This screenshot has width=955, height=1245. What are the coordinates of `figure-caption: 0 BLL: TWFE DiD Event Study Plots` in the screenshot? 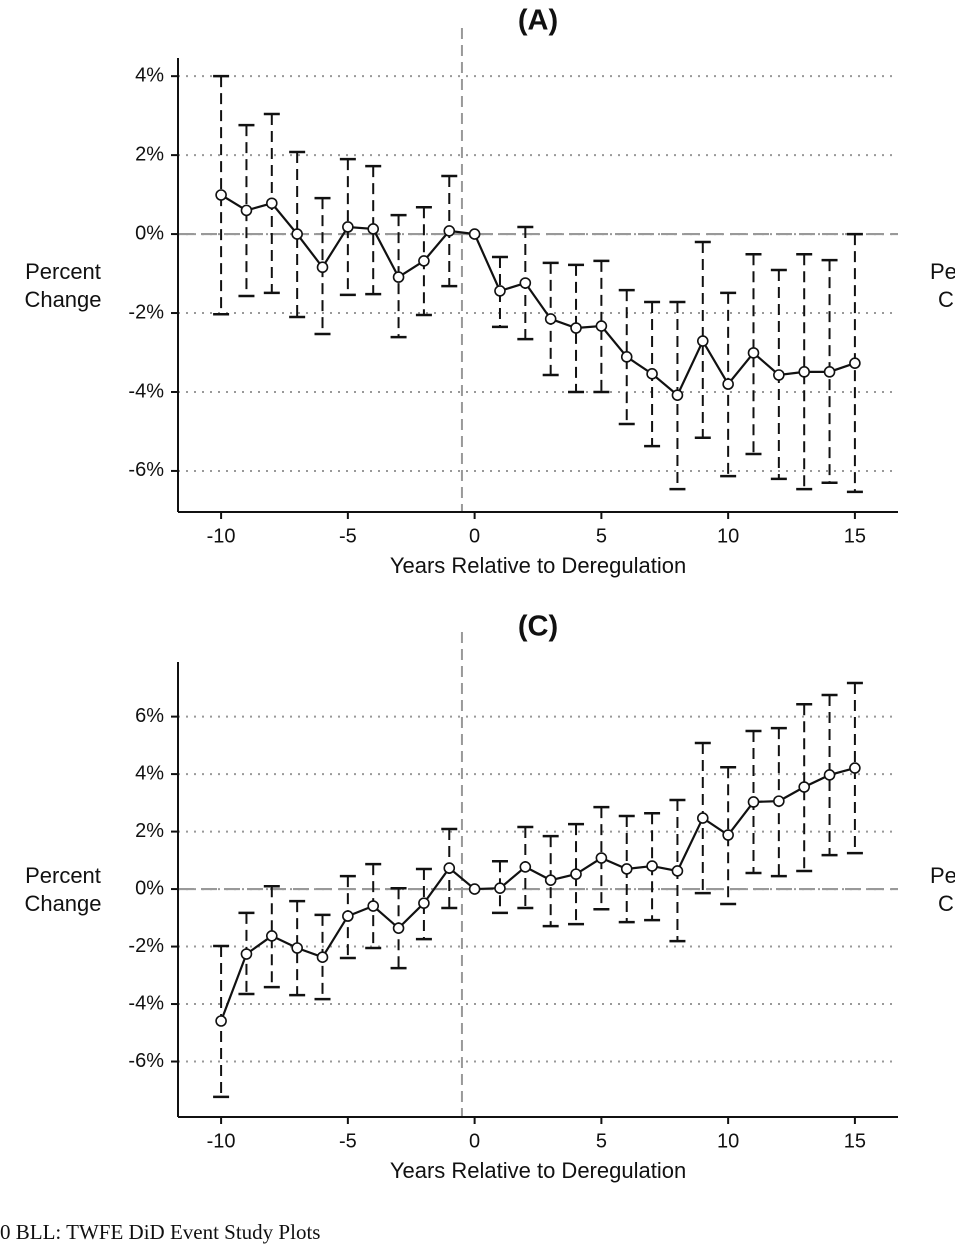 It's located at (160, 1232).